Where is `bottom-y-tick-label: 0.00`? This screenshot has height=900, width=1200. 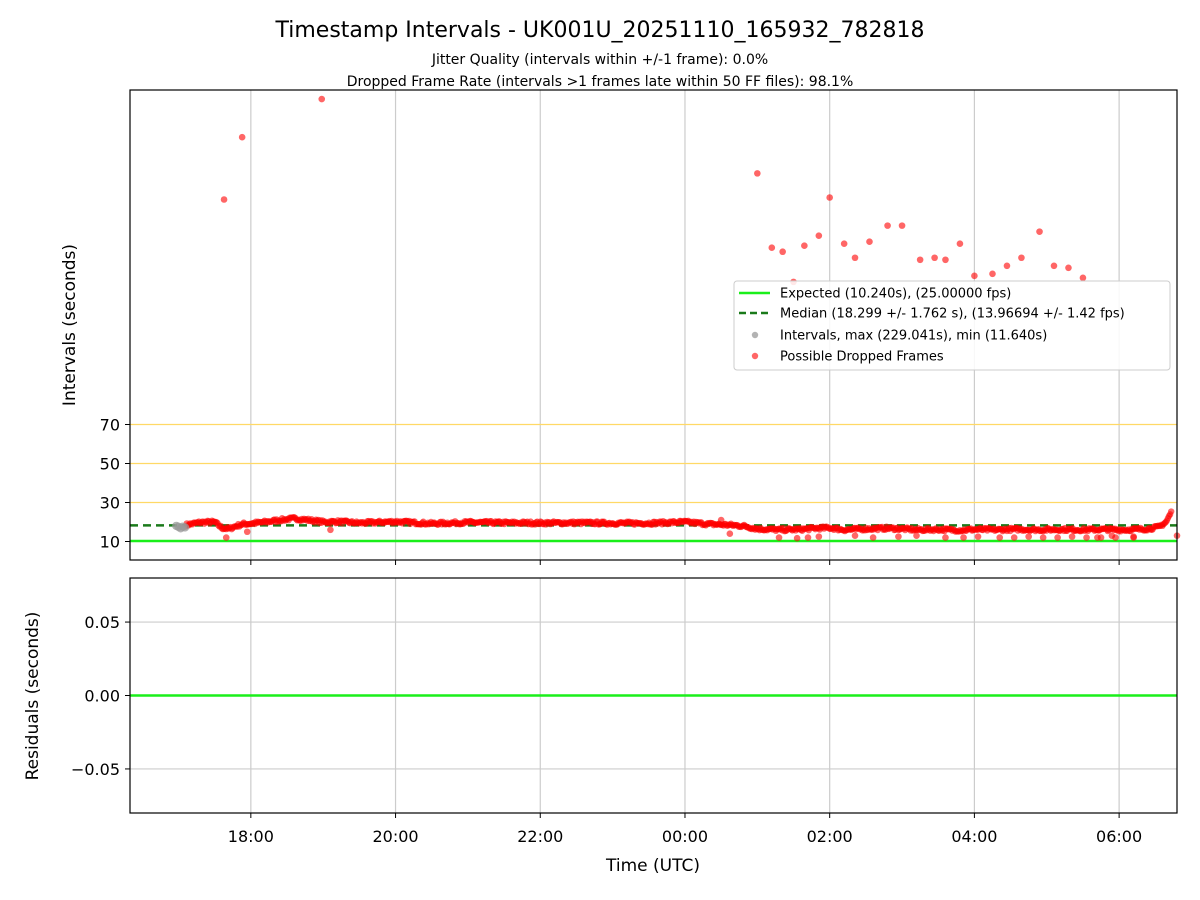
bottom-y-tick-label: 0.00 is located at coordinates (102, 696).